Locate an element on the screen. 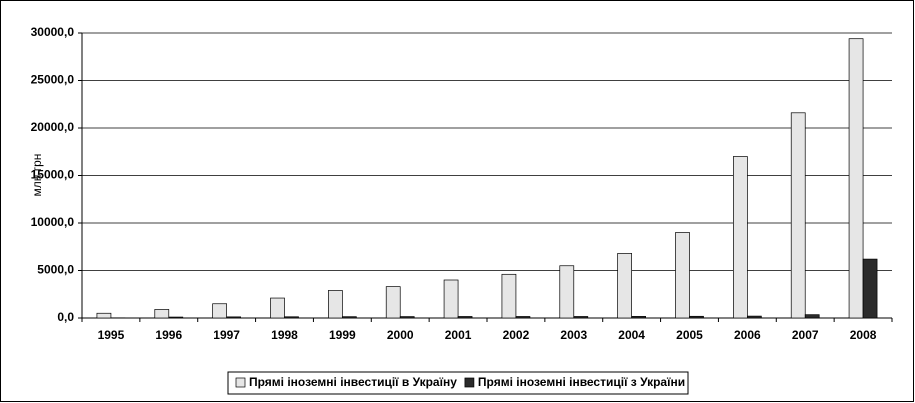  x-tick-label: 2007 is located at coordinates (805, 335).